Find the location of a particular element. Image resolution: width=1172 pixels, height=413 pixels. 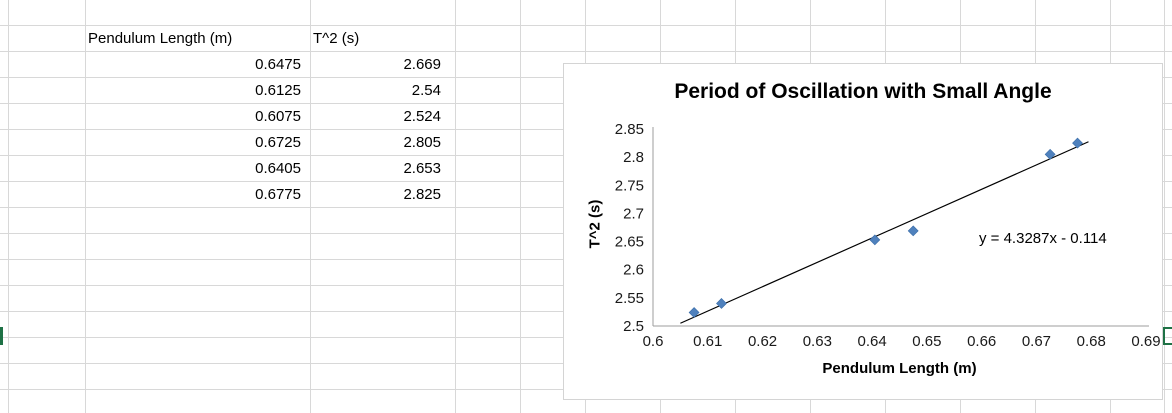

cell-t2-row1: 2.54 is located at coordinates (426, 90).